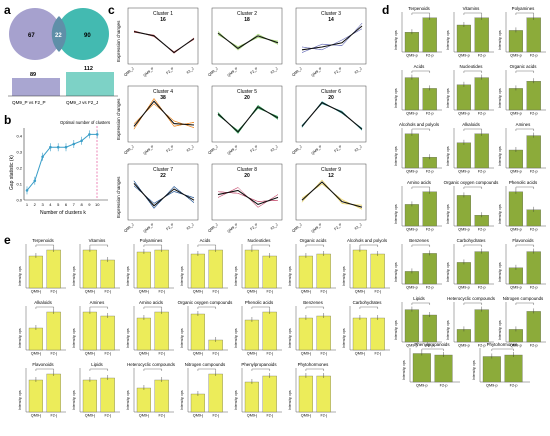  What do you see at coordinates (503, 344) in the screenshot?
I see `metabolite-class-title: Phytohormones` at bounding box center [503, 344].